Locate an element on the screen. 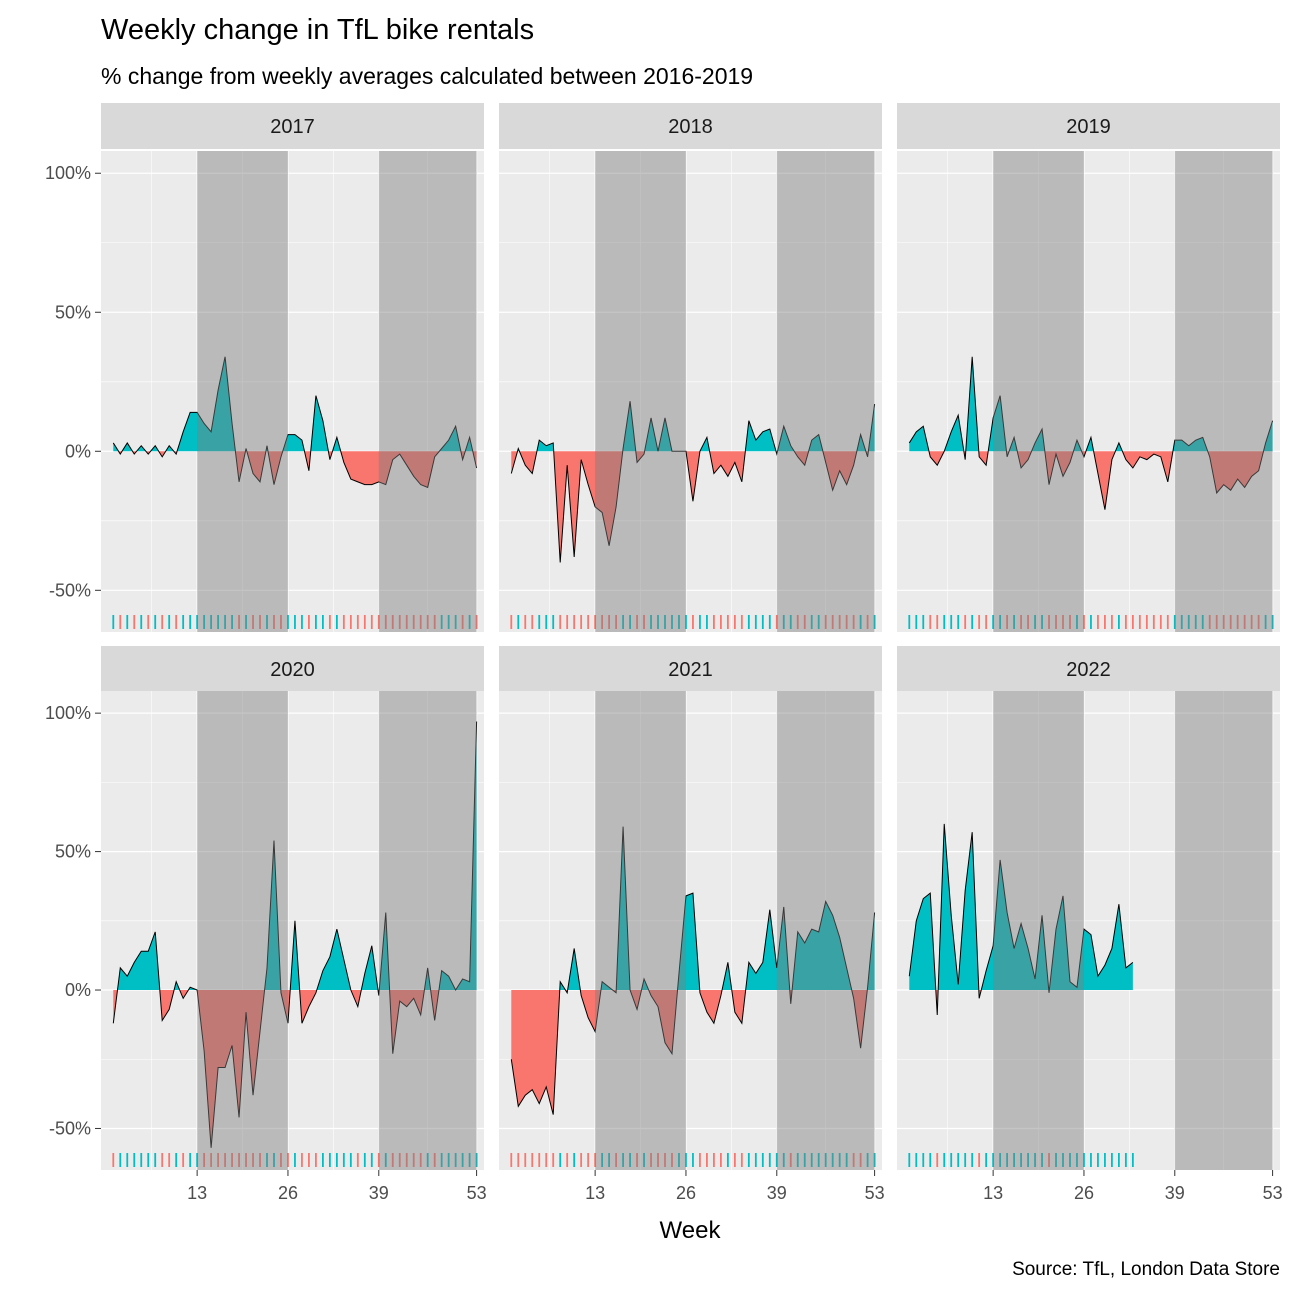  chart-title: Weekly change in TfL bike rentals is located at coordinates (318, 30).